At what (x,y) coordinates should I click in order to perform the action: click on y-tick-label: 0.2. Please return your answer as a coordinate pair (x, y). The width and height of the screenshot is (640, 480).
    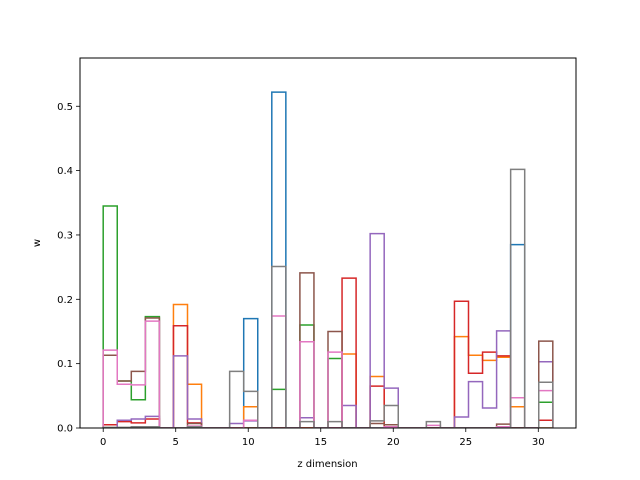
    Looking at the image, I should click on (65, 300).